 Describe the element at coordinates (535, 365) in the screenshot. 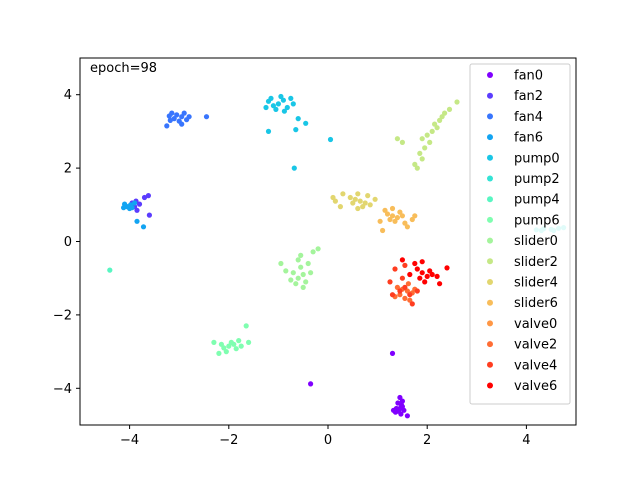

I see `legend-label: valve4` at that location.